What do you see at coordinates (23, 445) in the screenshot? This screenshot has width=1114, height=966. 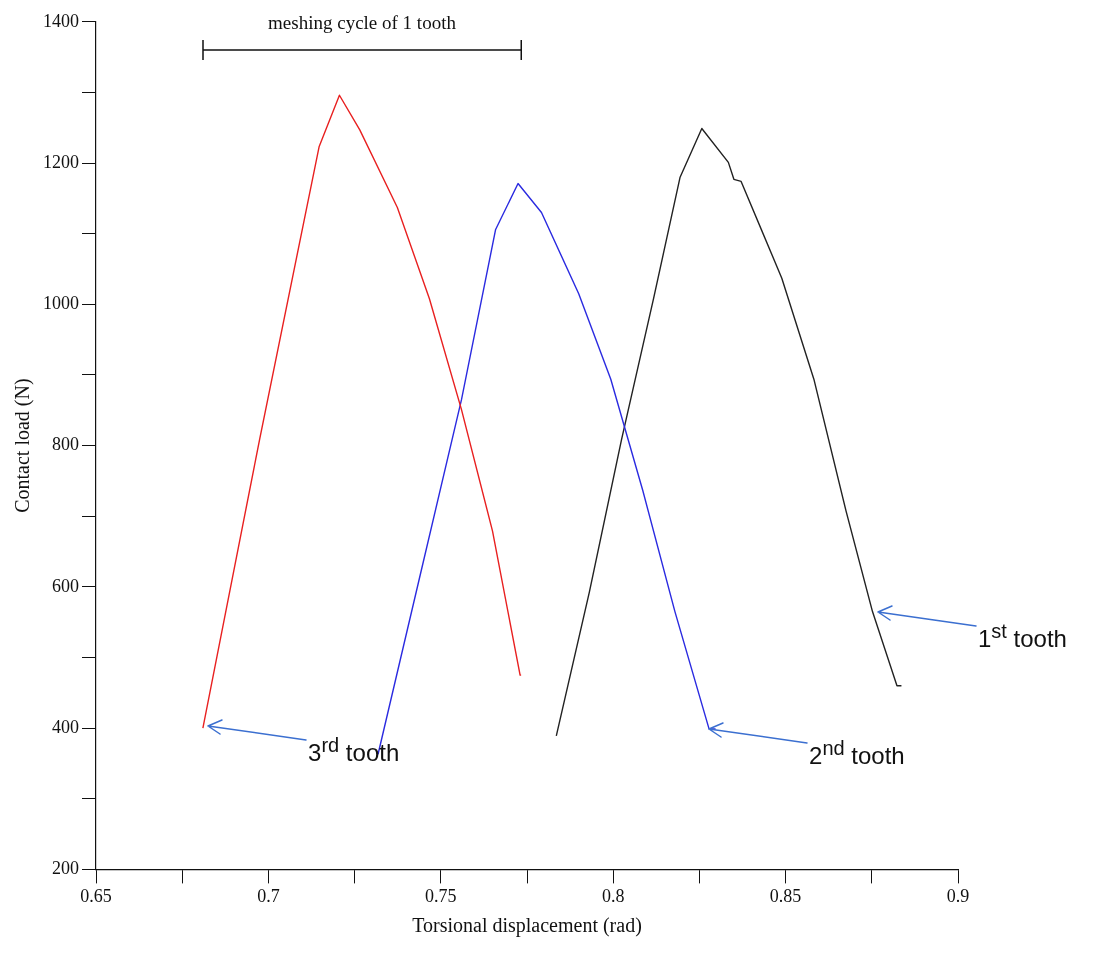 I see `y-axis-title: Contact load (N)` at bounding box center [23, 445].